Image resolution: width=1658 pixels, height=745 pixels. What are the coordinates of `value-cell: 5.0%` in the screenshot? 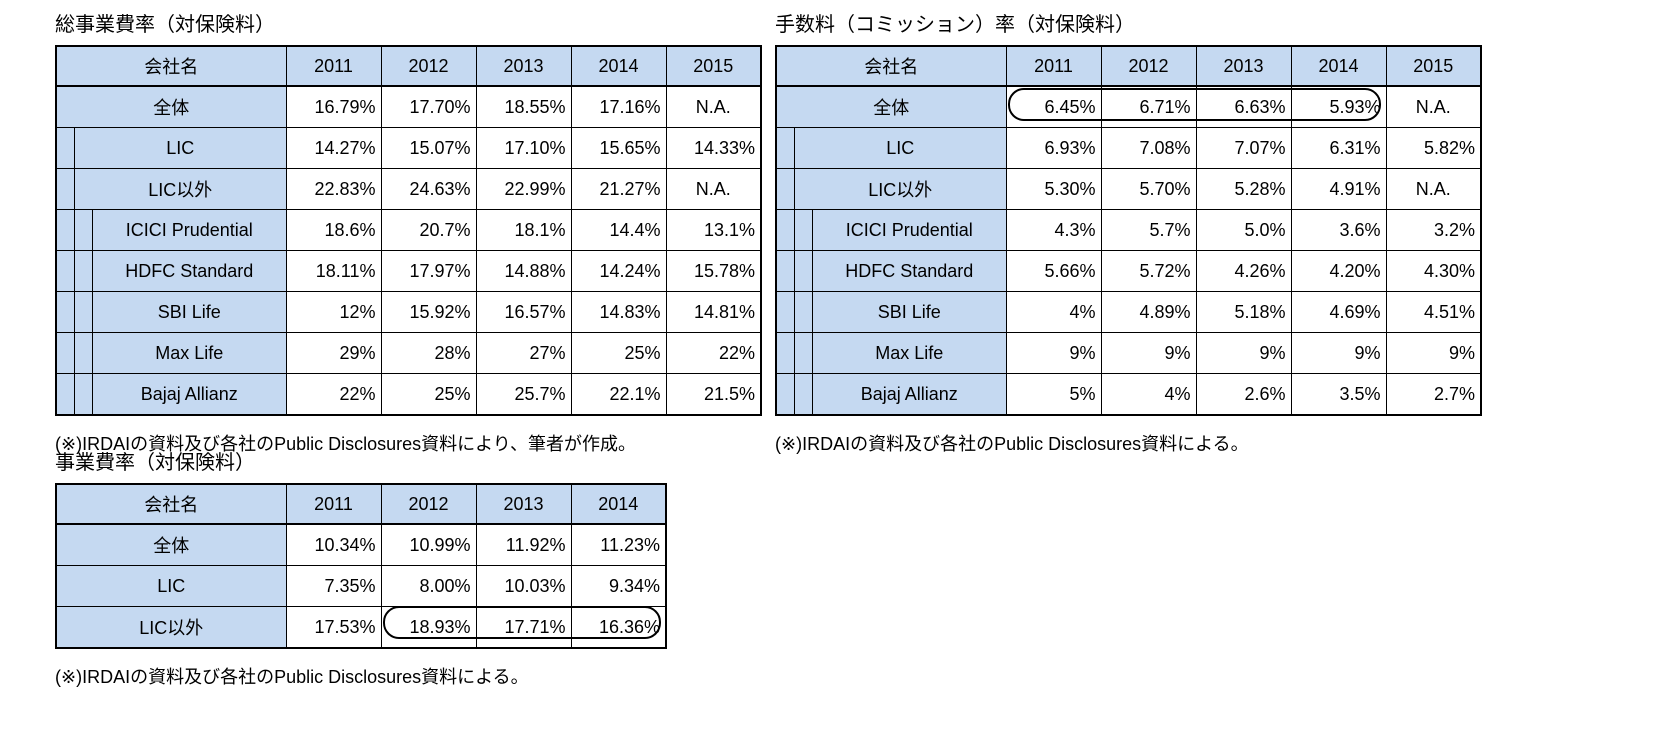 It's located at (1243, 230).